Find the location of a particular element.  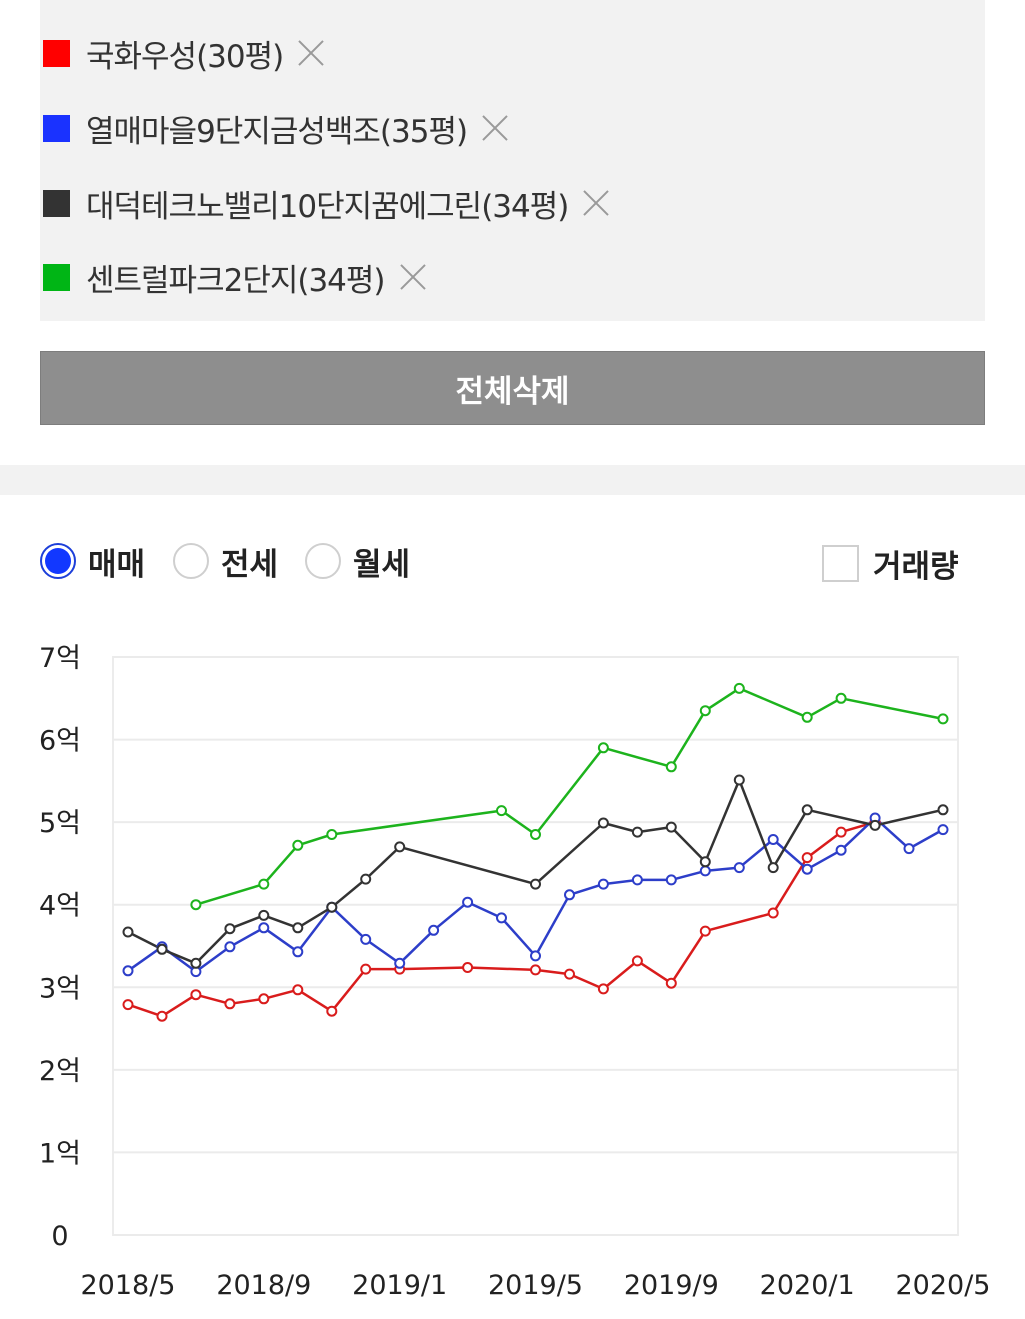

radio-checked-icon is located at coordinates (58, 561).